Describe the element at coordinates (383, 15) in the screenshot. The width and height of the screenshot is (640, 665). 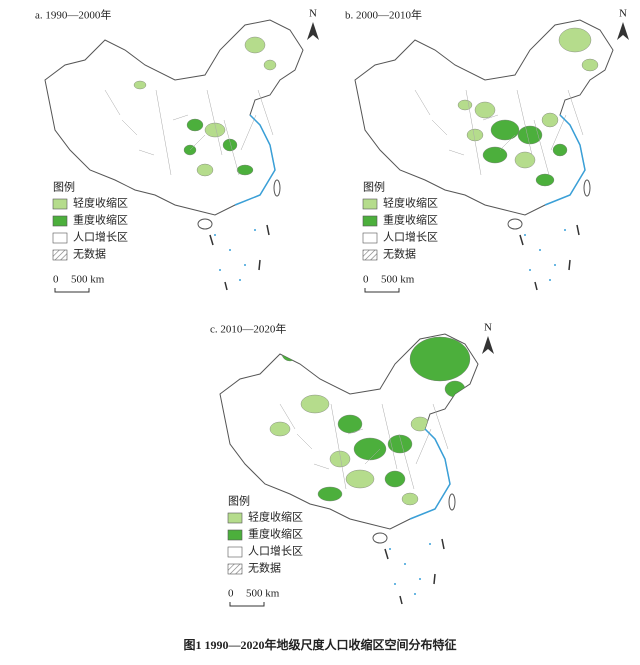
I see `panel-title: b. 2000—2010年` at that location.